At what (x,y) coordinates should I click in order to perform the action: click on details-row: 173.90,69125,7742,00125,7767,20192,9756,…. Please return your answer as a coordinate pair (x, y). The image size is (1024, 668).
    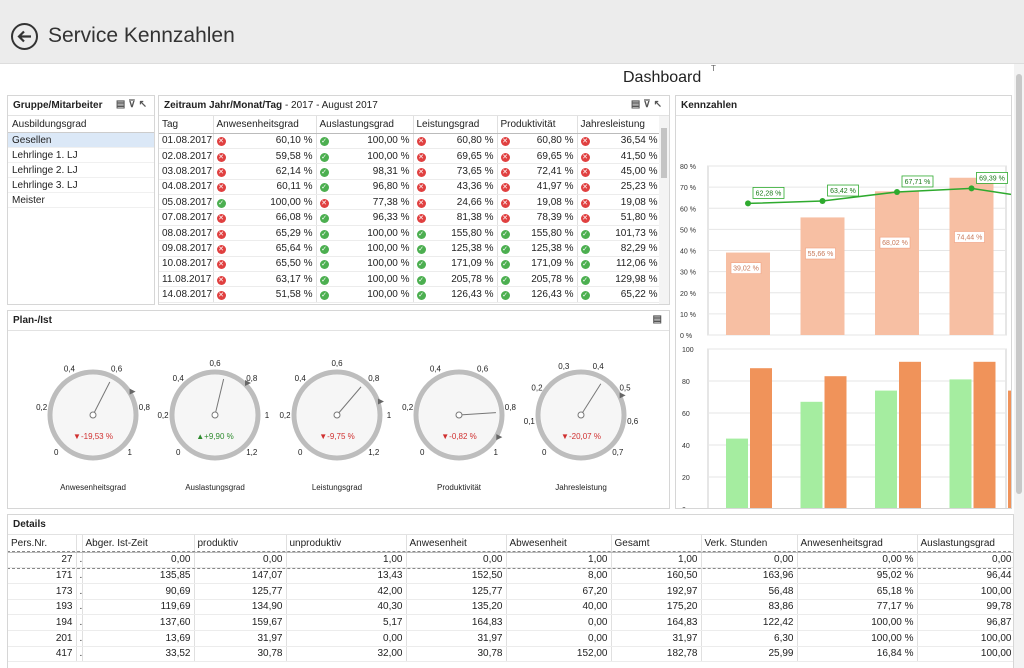
    Looking at the image, I should click on (510, 591).